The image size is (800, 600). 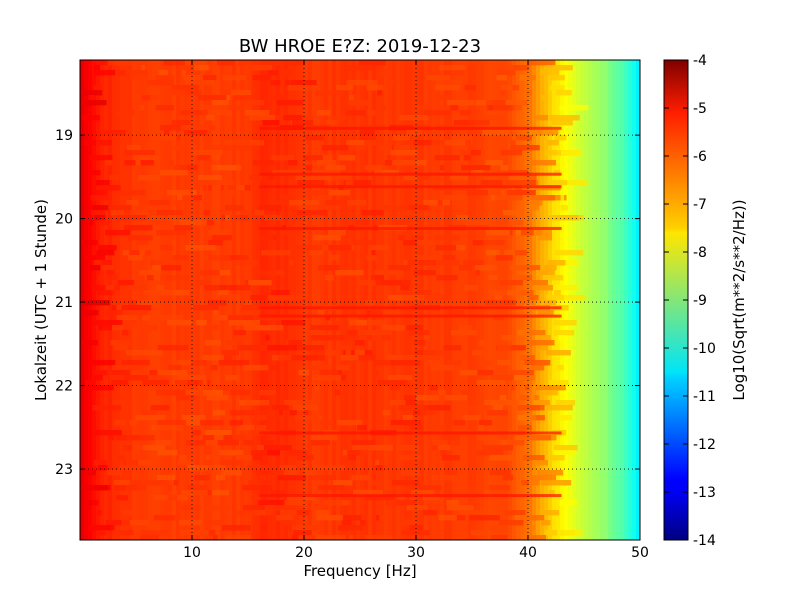 What do you see at coordinates (700, 157) in the screenshot?
I see `colorbar-tick-label: -6` at bounding box center [700, 157].